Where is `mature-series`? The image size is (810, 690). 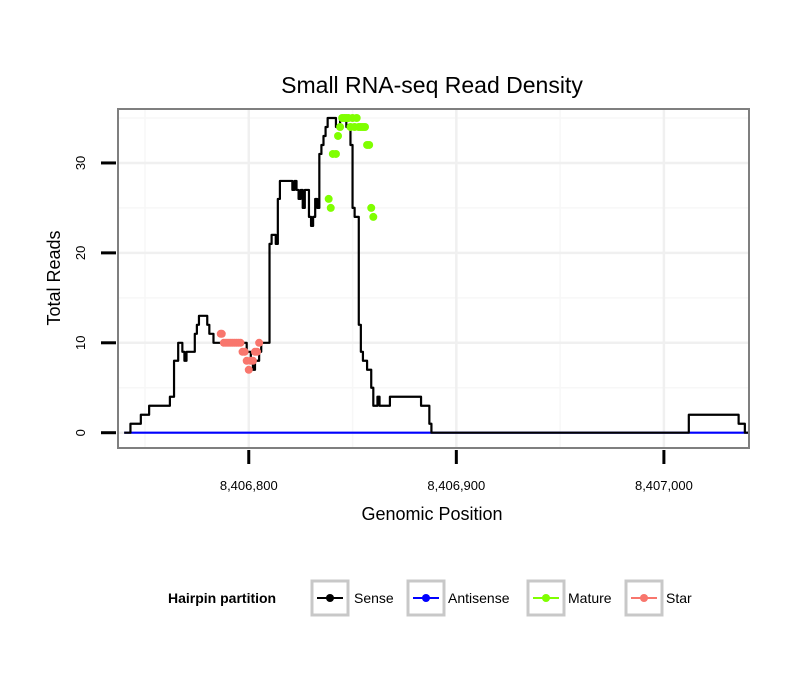
mature-series is located at coordinates (351, 167).